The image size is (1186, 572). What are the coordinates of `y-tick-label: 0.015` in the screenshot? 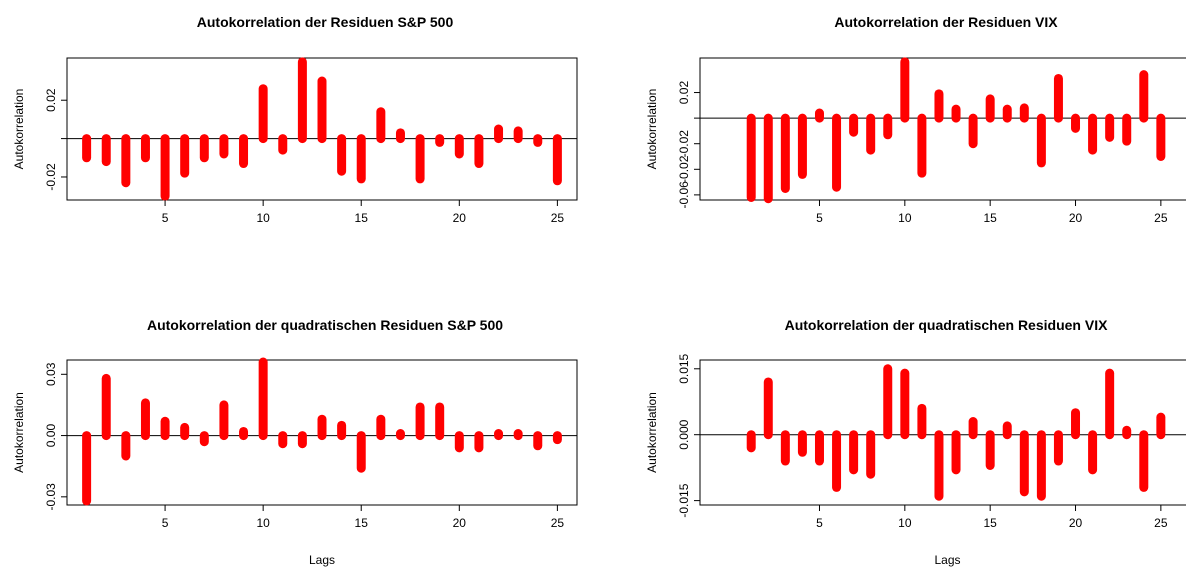 It's located at (684, 368).